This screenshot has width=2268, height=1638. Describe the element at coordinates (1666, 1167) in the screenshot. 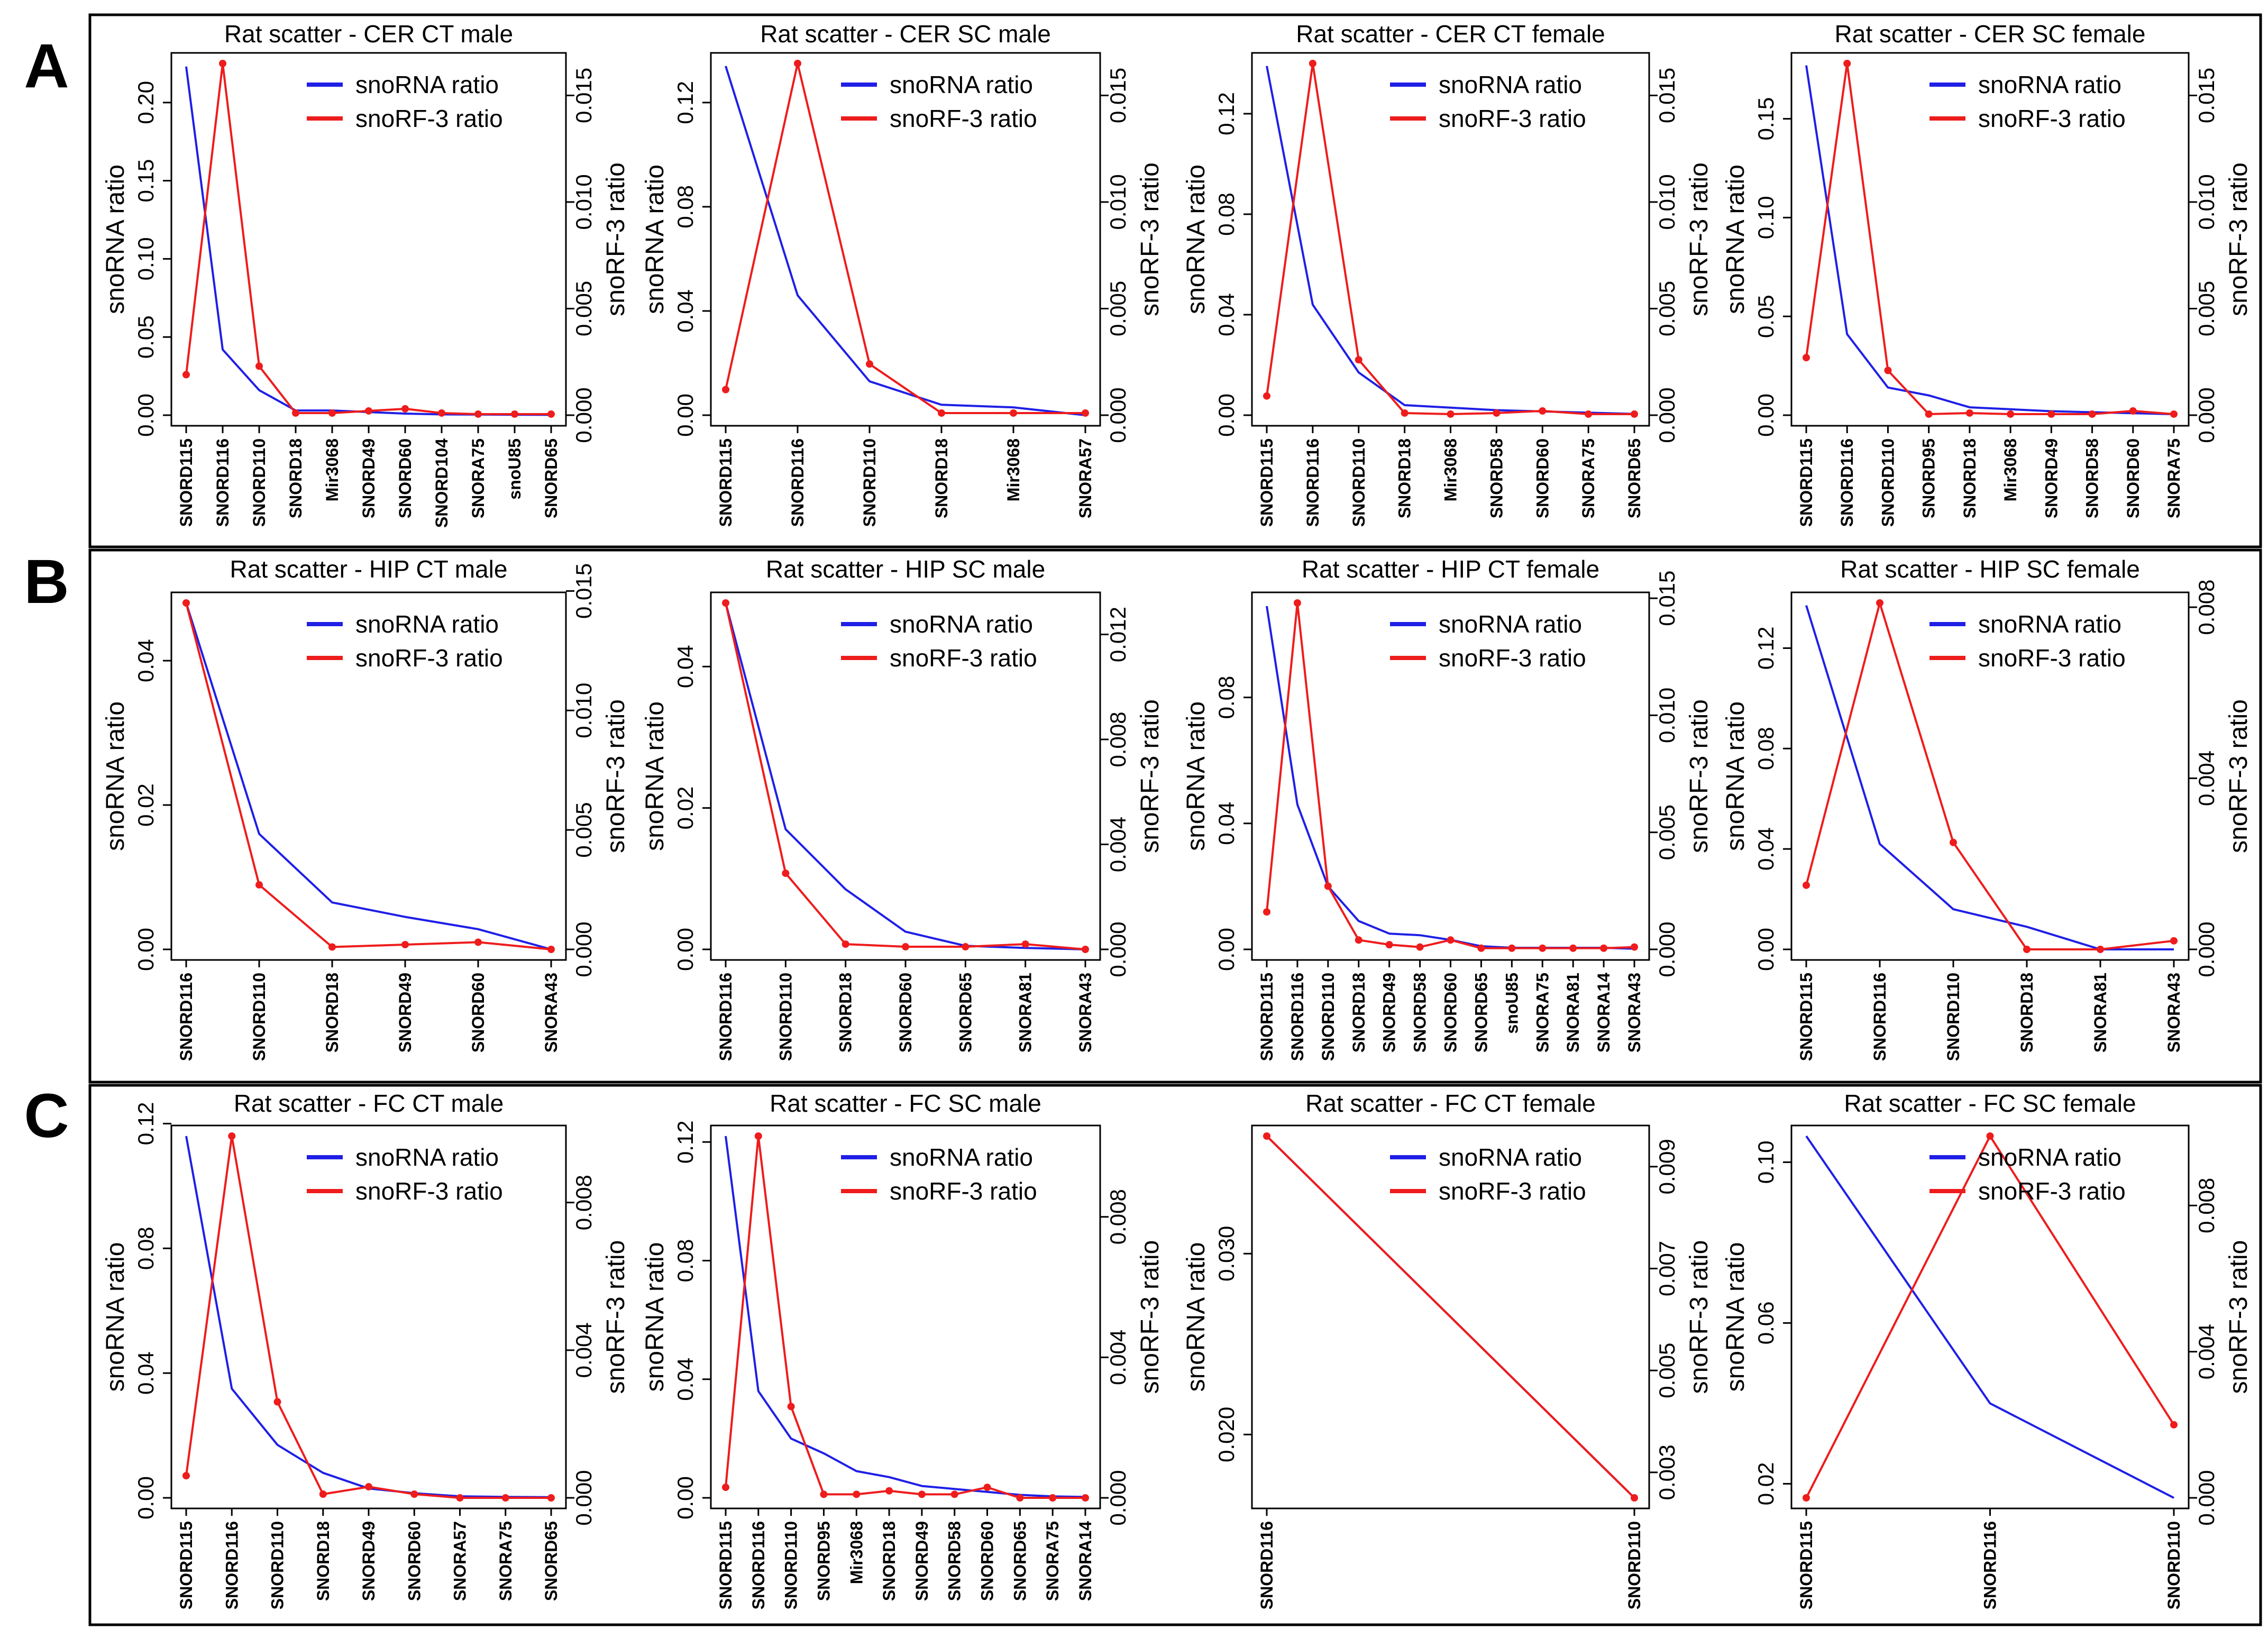

I see `right-tick-label: 0.009` at that location.